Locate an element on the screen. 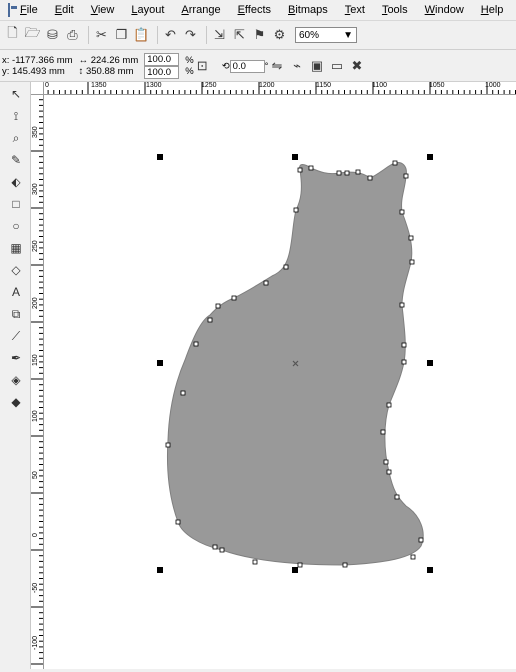 This screenshot has height=672, width=516. menu-view: View is located at coordinates (102, 10).